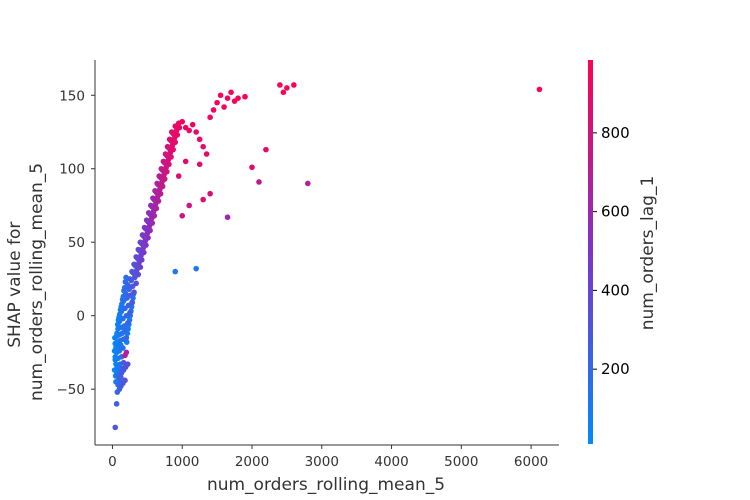 Image resolution: width=750 pixels, height=500 pixels. I want to click on x-tick-label: 6000, so click(531, 462).